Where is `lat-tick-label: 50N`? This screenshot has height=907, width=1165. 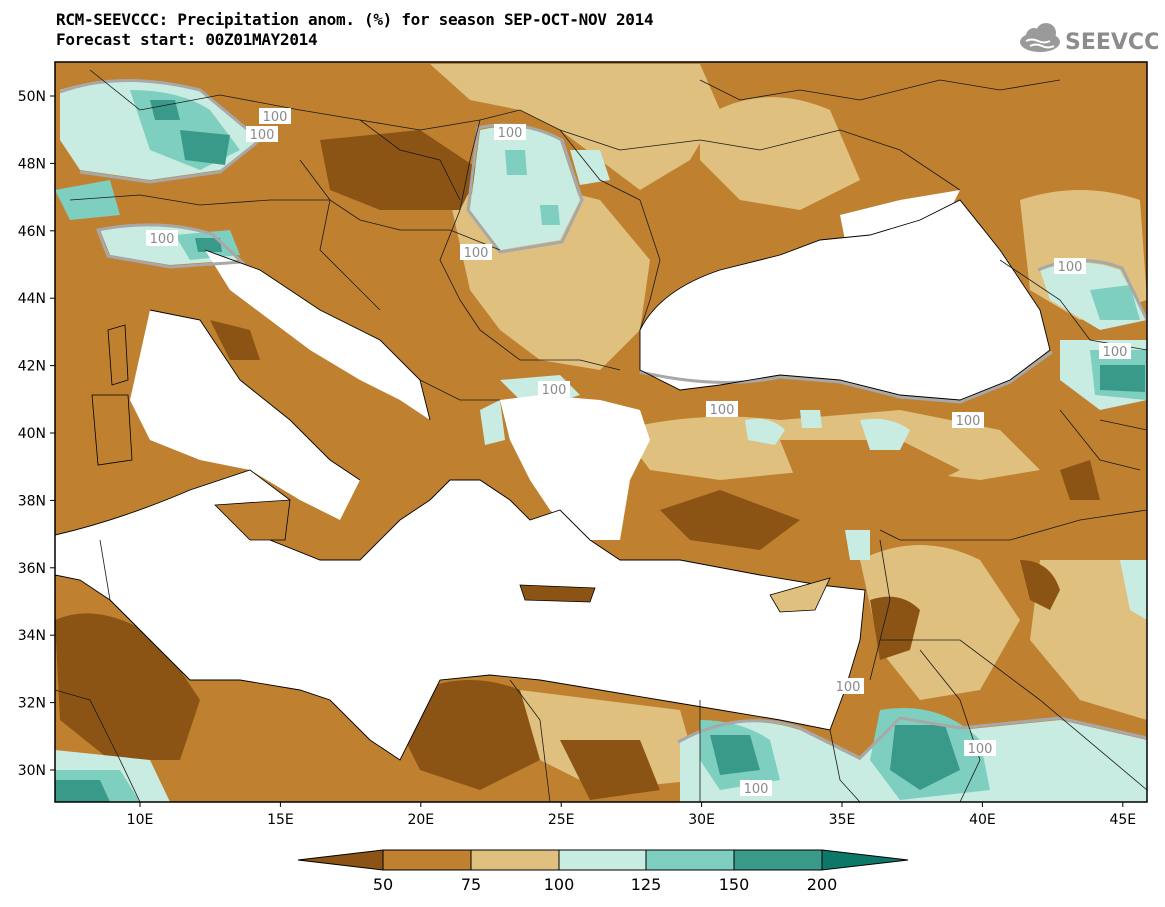 lat-tick-label: 50N is located at coordinates (32, 97).